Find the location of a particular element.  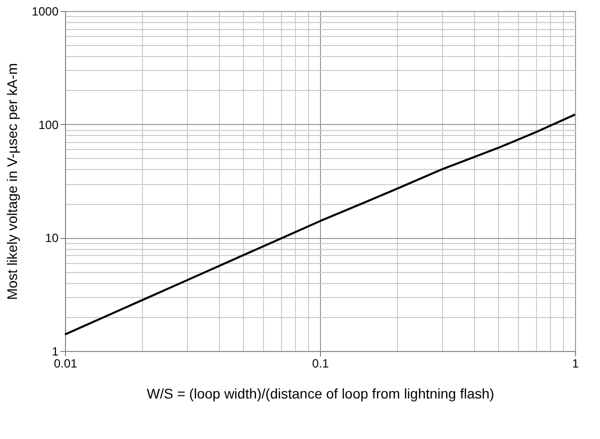

x-tick-label: 1 is located at coordinates (576, 363).